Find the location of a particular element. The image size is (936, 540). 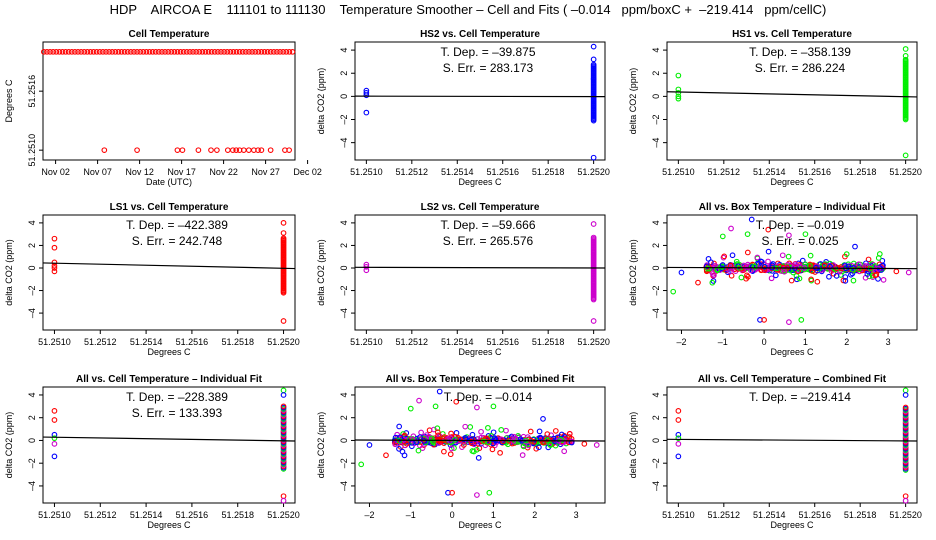

x-tick-label: Nov 12 is located at coordinates (139, 172).